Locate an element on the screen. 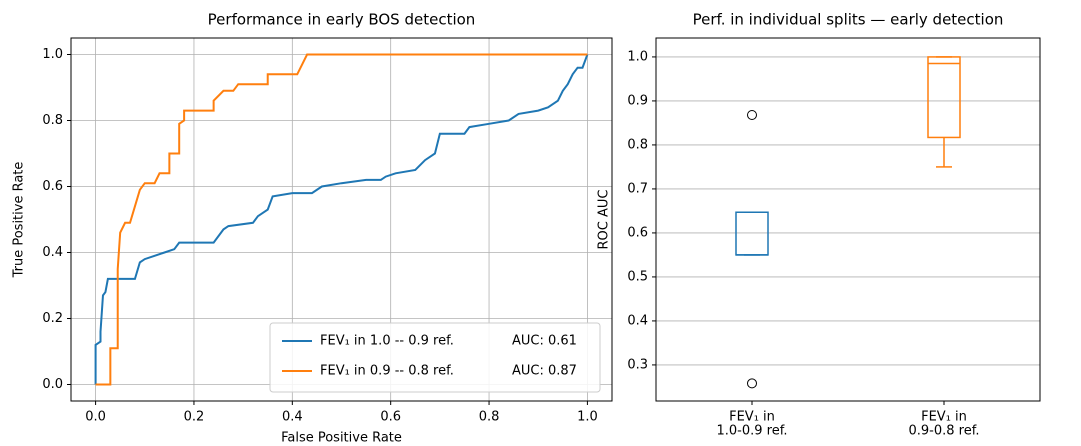  y-tick-label: 0.7 is located at coordinates (637, 188).